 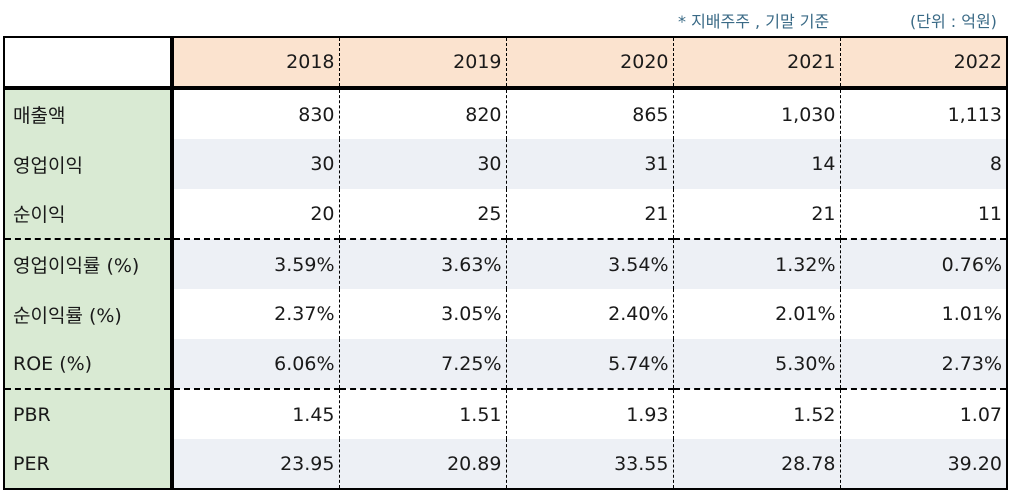 What do you see at coordinates (590, 314) in the screenshot?
I see `table-cell: 2.40%` at bounding box center [590, 314].